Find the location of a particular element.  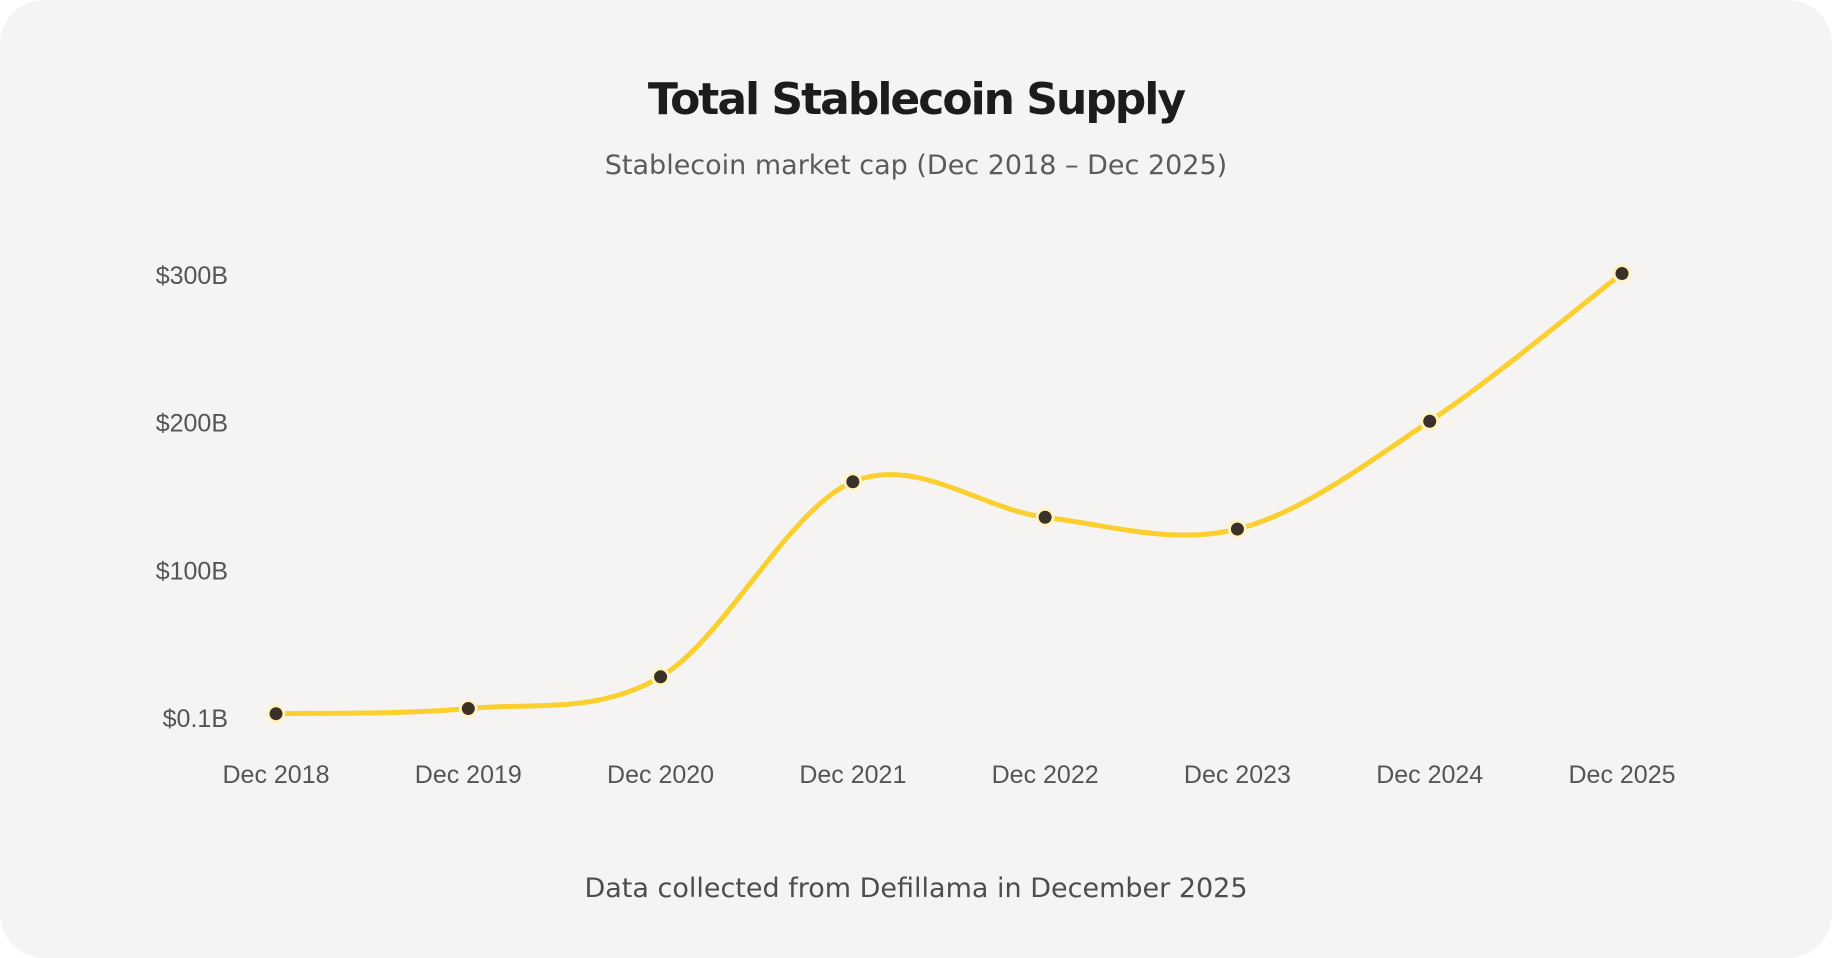

y-tick-label: $0.1B is located at coordinates (195, 719).